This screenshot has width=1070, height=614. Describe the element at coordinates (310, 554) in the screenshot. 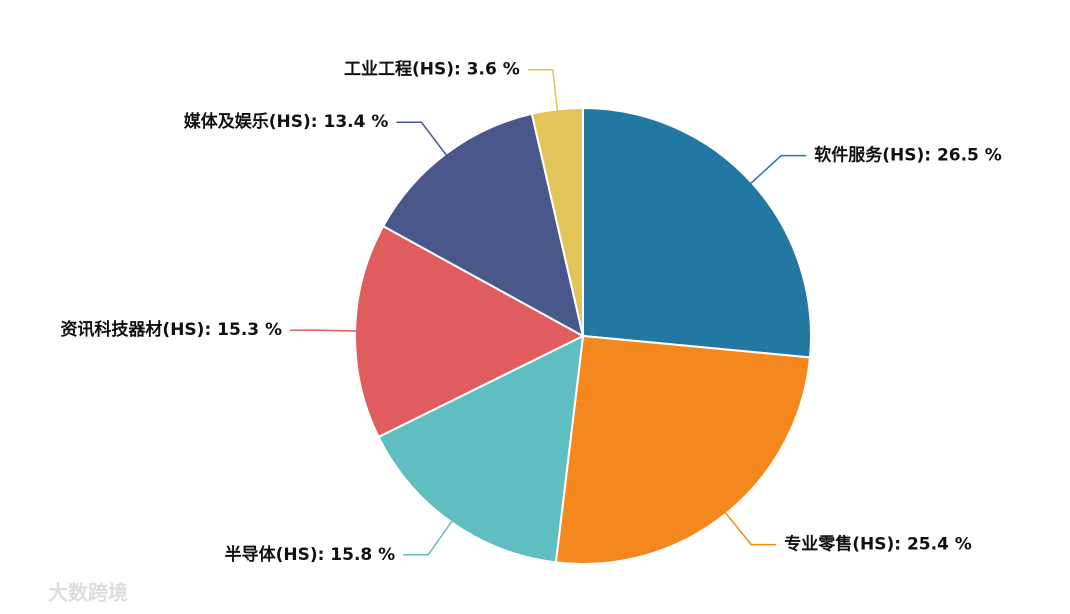

I see `slice-label: 半导体(HS): 15.8 %` at that location.